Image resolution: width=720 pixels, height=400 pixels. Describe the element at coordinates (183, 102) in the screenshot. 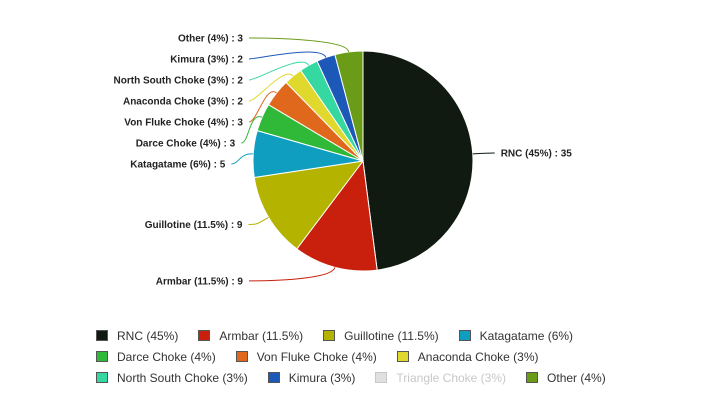

I see `data-label-anaconda-choke: Anaconda Choke (3%) : 2` at that location.